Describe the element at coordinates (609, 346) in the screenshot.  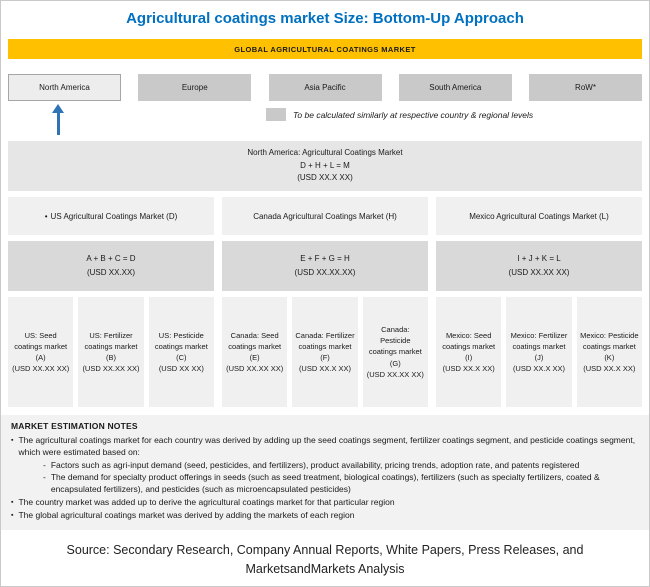
I see `segment-label: Mexico: Pesticide coatings market (K)` at that location.